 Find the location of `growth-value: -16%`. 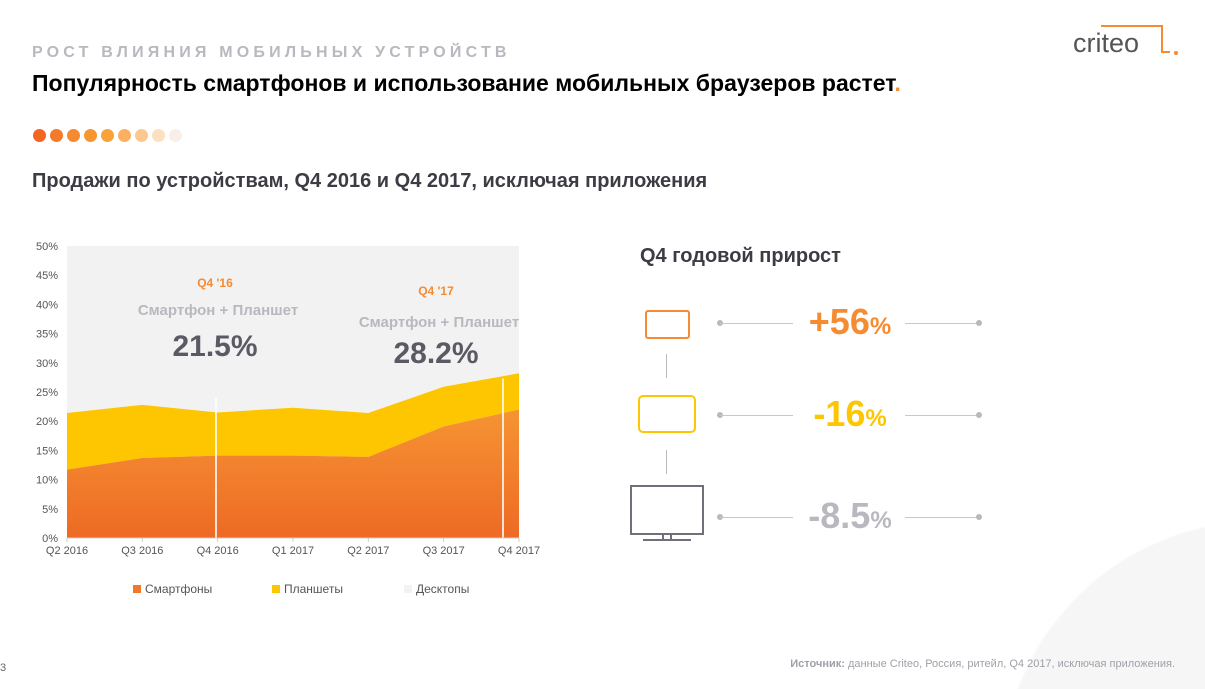

growth-value: -16% is located at coordinates (850, 414).